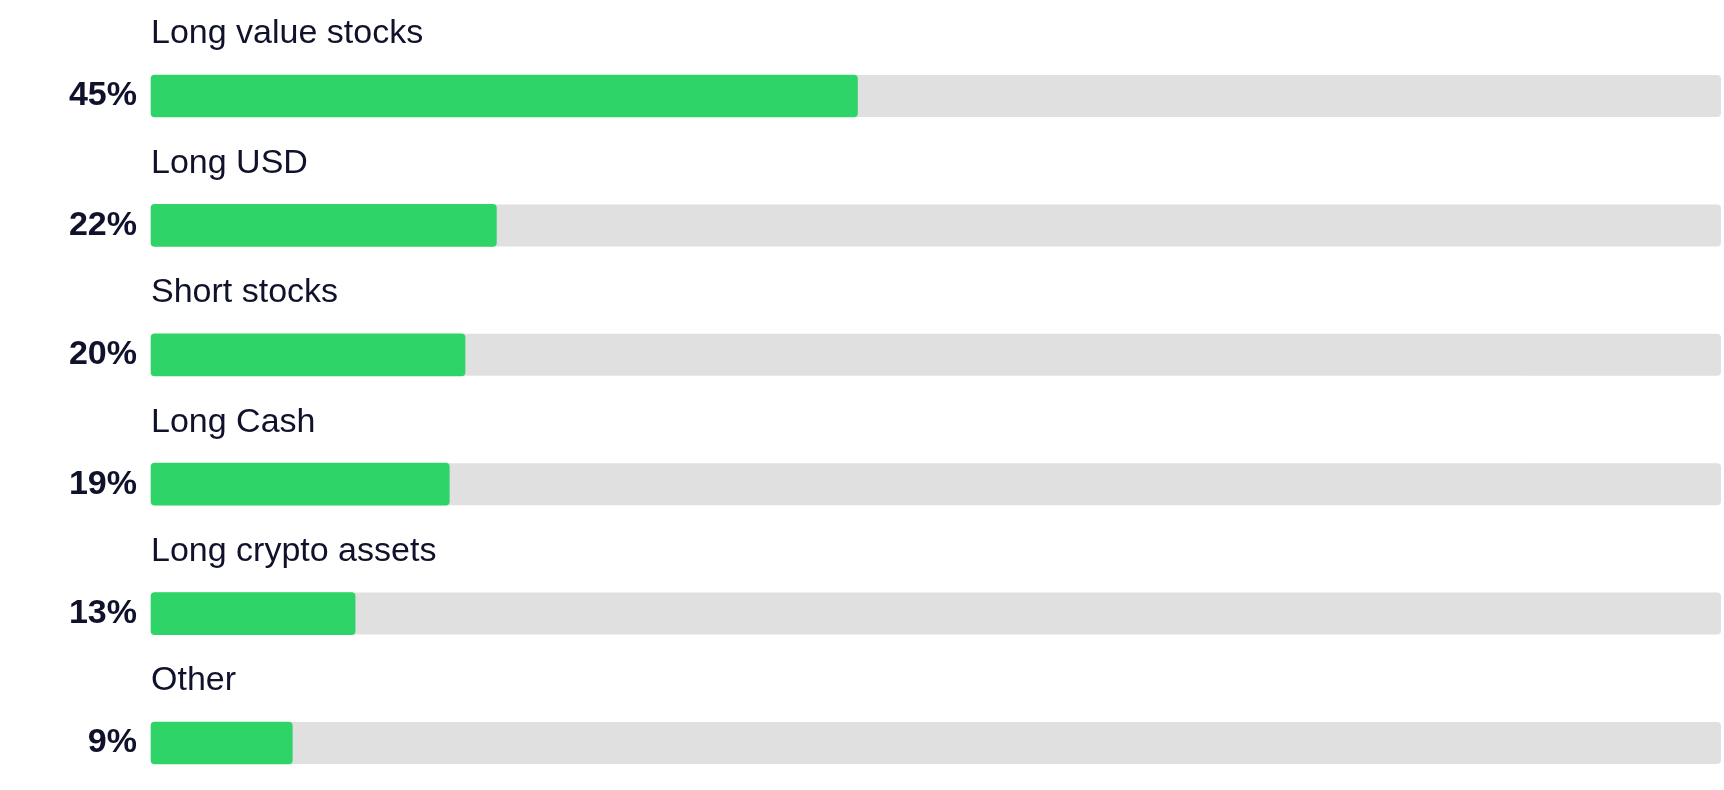 The width and height of the screenshot is (1724, 790). I want to click on data-label: 13%, so click(102, 610).